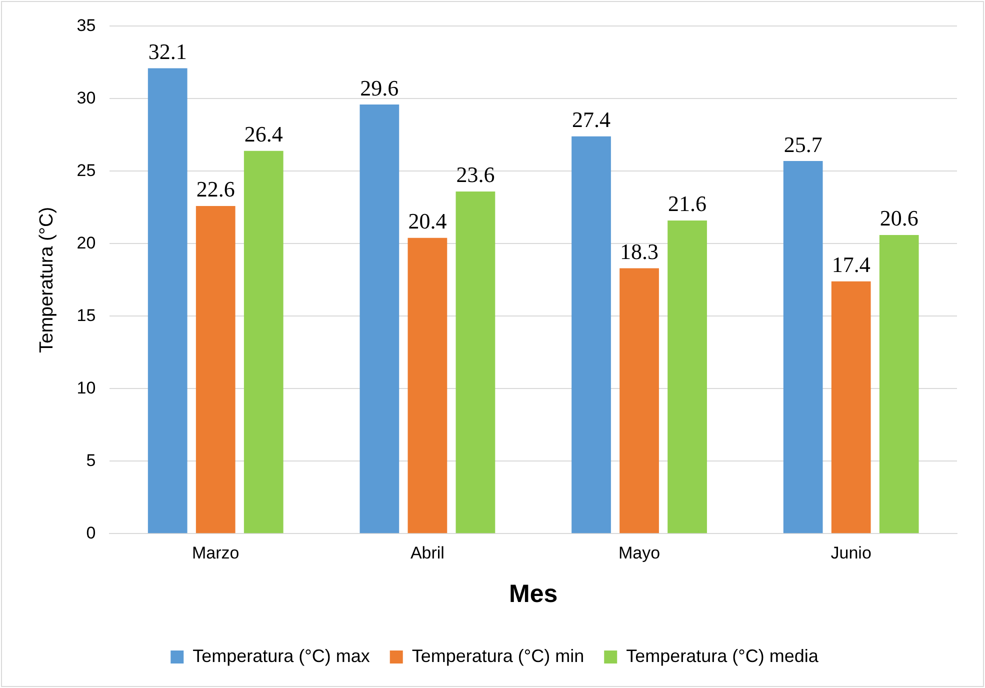  I want to click on x-tick-label: Mayo, so click(639, 552).